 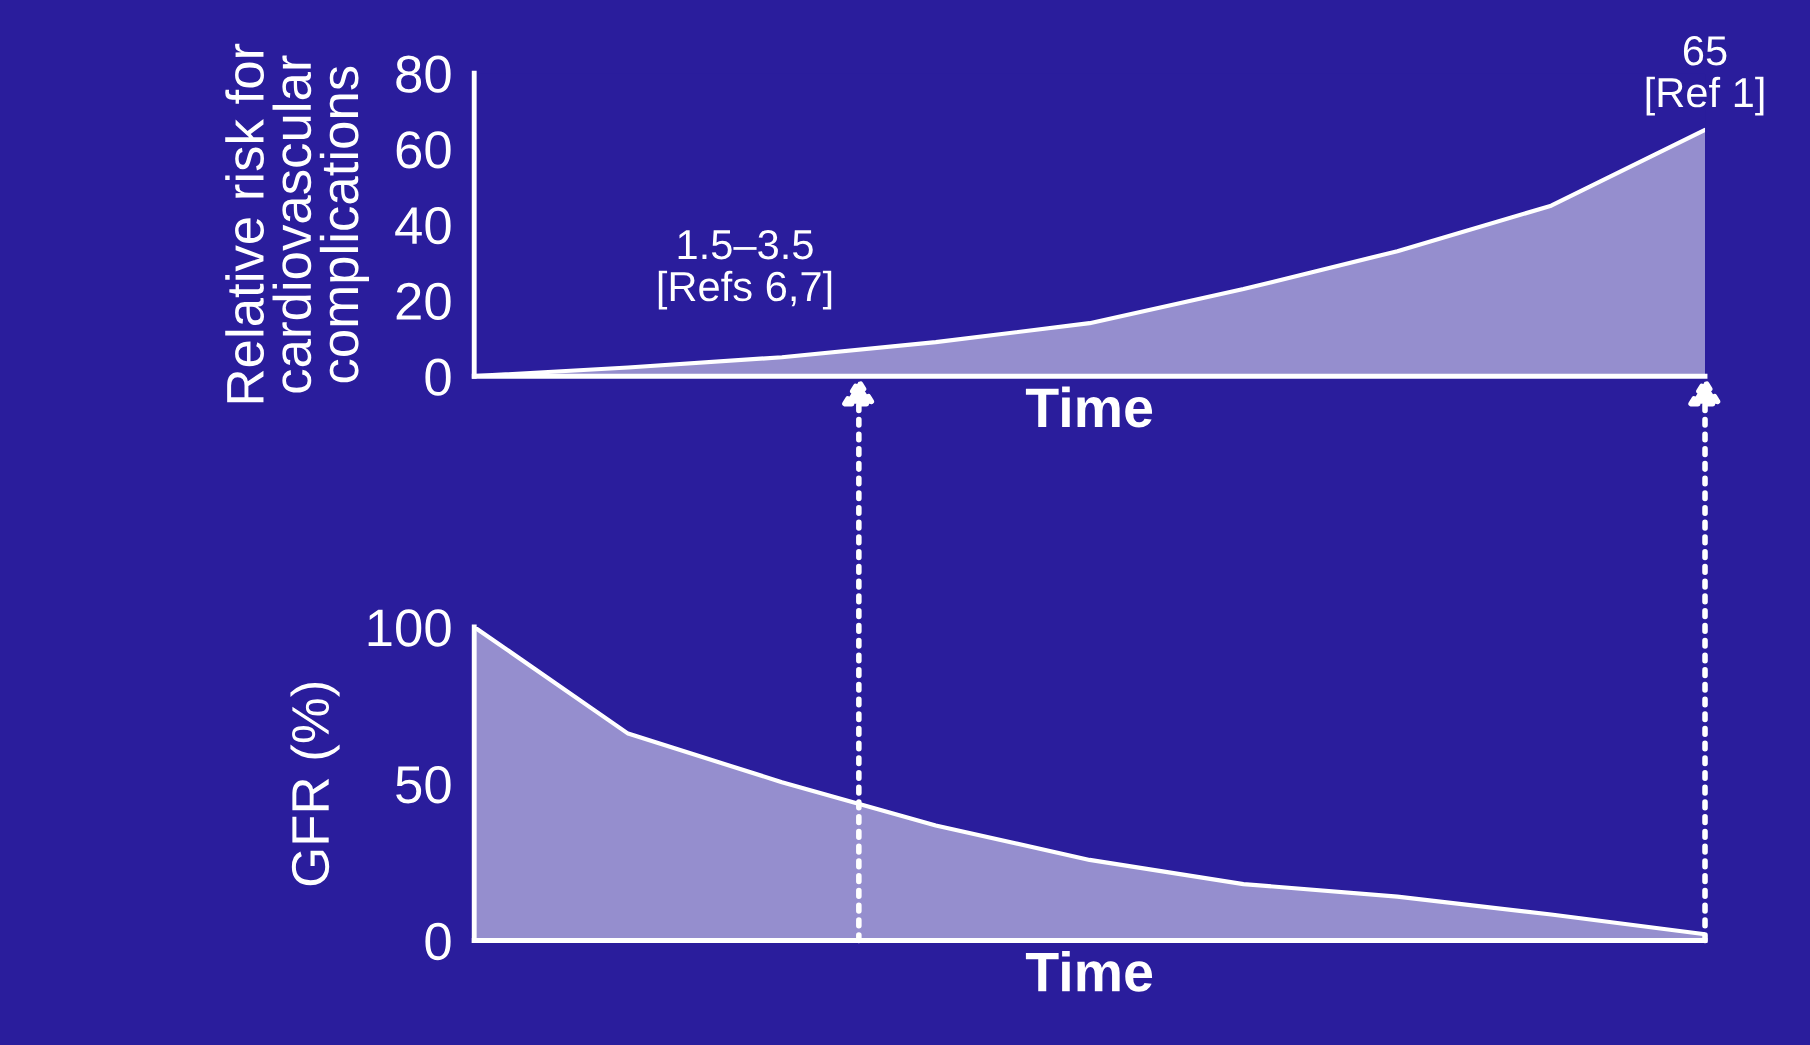 What do you see at coordinates (745, 269) in the screenshot?
I see `annotation: 1.5–3.5 [Refs 6,7]` at bounding box center [745, 269].